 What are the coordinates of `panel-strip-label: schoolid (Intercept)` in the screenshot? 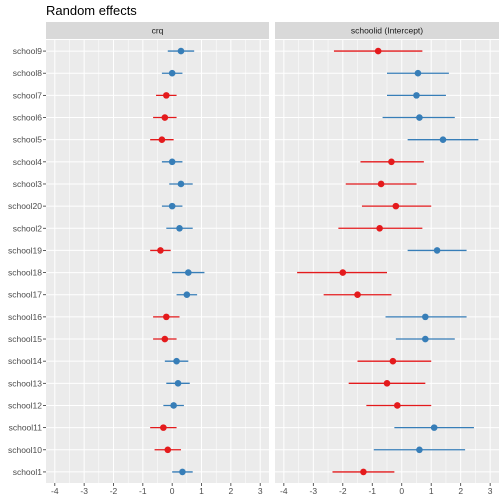 It's located at (387, 31).